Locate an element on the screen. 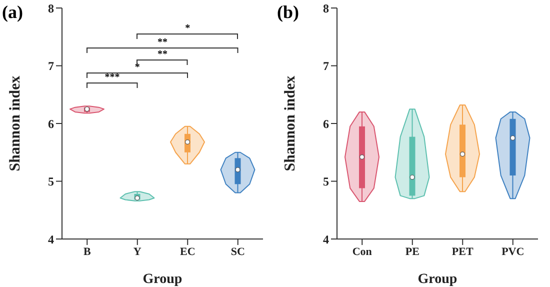 The width and height of the screenshot is (550, 287). x-tick-label: SC is located at coordinates (237, 252).